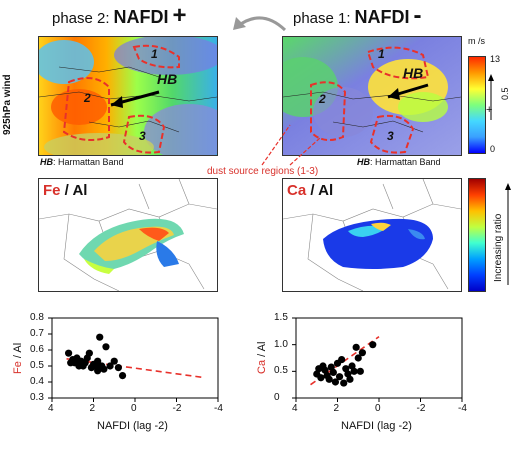  What do you see at coordinates (37, 381) in the screenshot?
I see `y-tick-label: 0.4` at bounding box center [37, 381].